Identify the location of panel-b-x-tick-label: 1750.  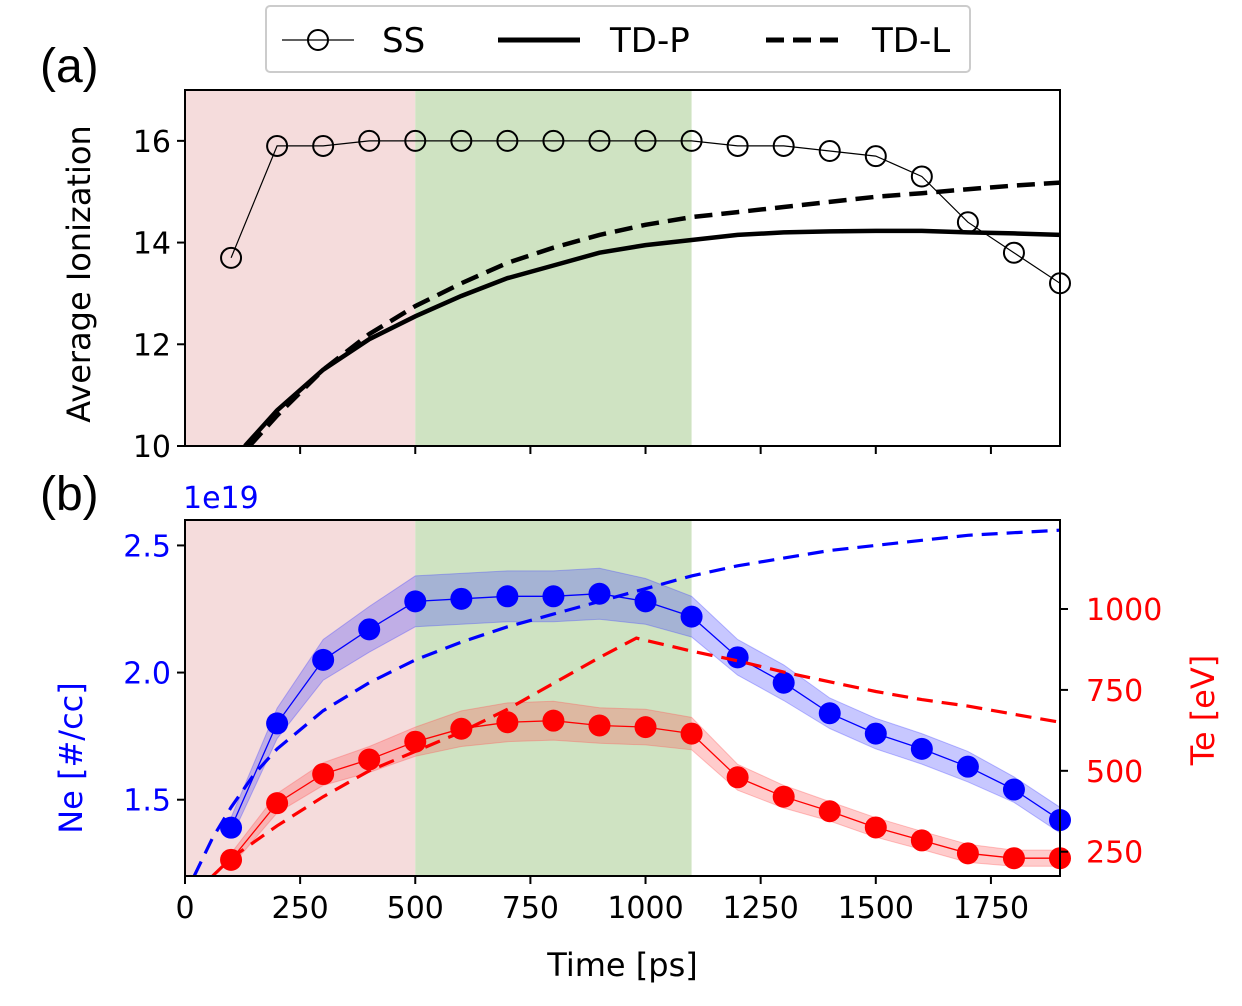
(991, 908).